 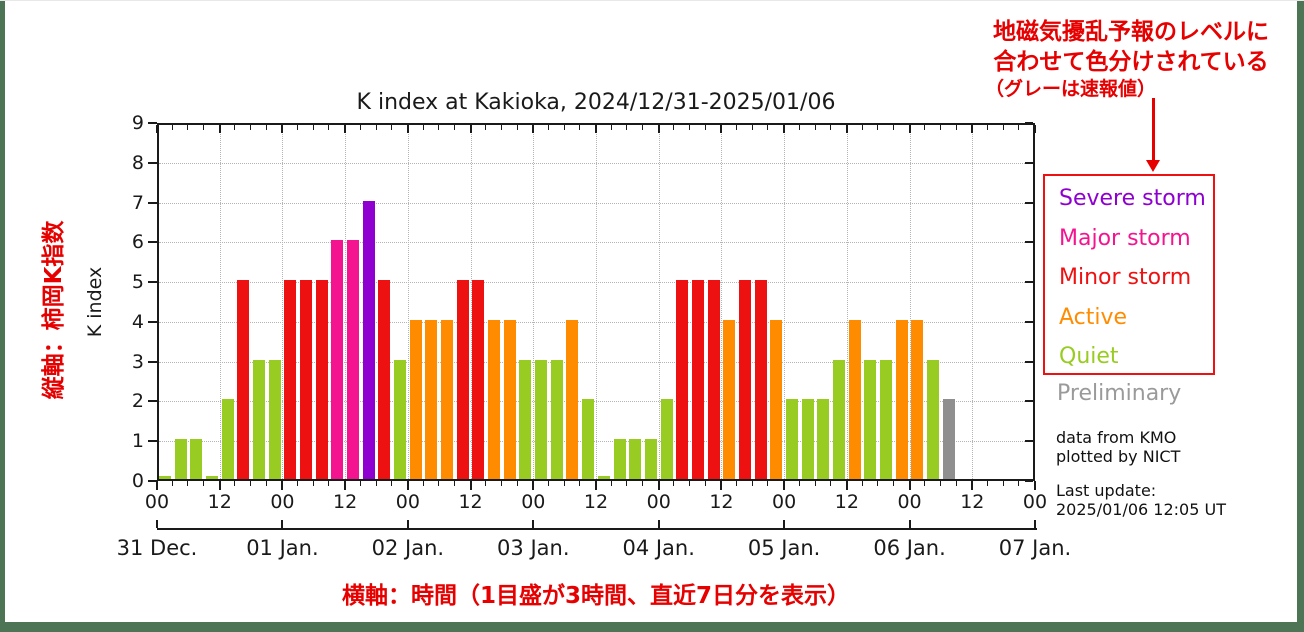 What do you see at coordinates (137, 242) in the screenshot?
I see `y-tick-label: 6` at bounding box center [137, 242].